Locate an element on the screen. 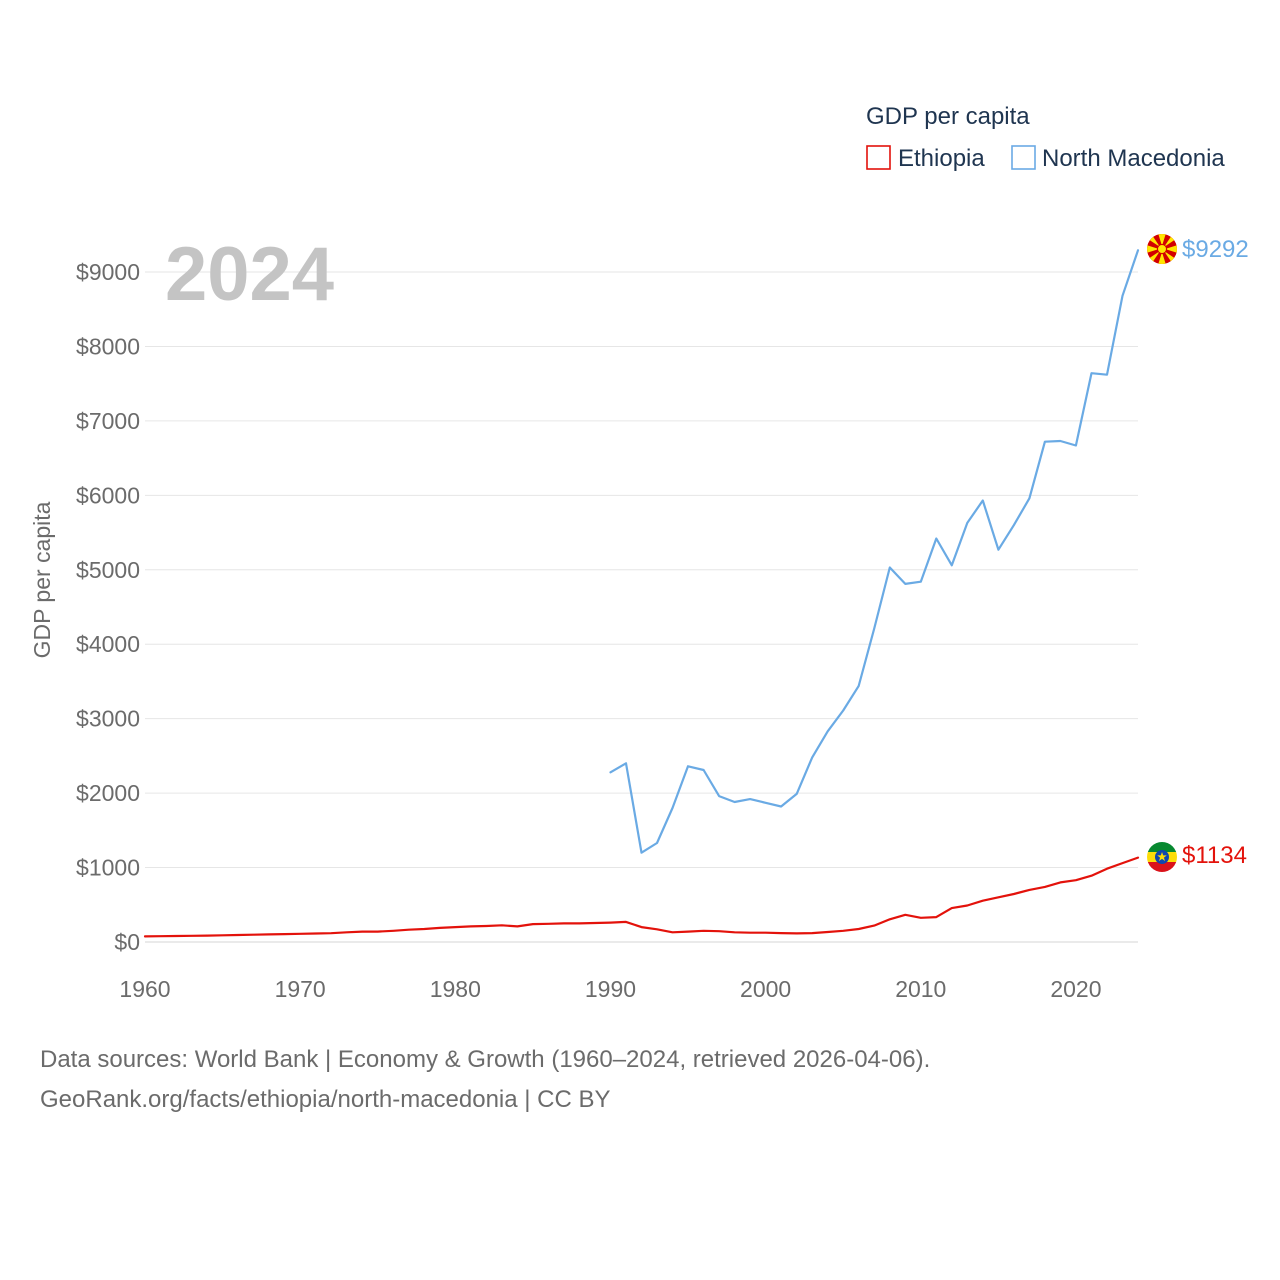  y-tick-label: $8000 is located at coordinates (108, 346).